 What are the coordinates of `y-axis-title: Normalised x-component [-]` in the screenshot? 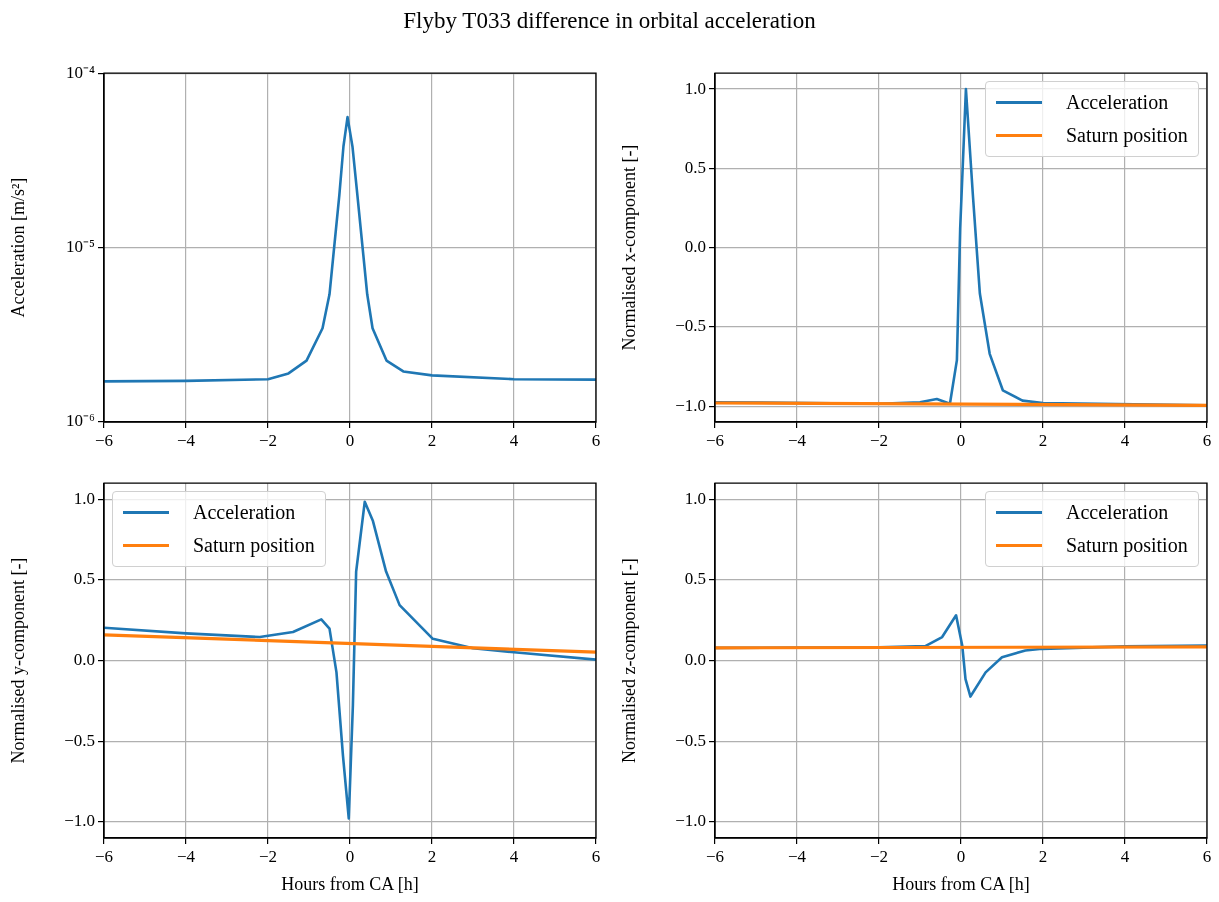 It's located at (628, 247).